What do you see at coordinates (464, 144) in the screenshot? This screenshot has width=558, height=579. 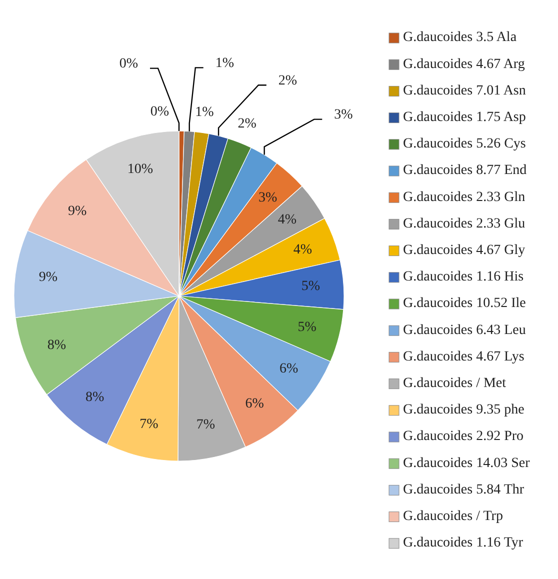 I see `legend-label: G.daucoides 5.26 Cys` at bounding box center [464, 144].